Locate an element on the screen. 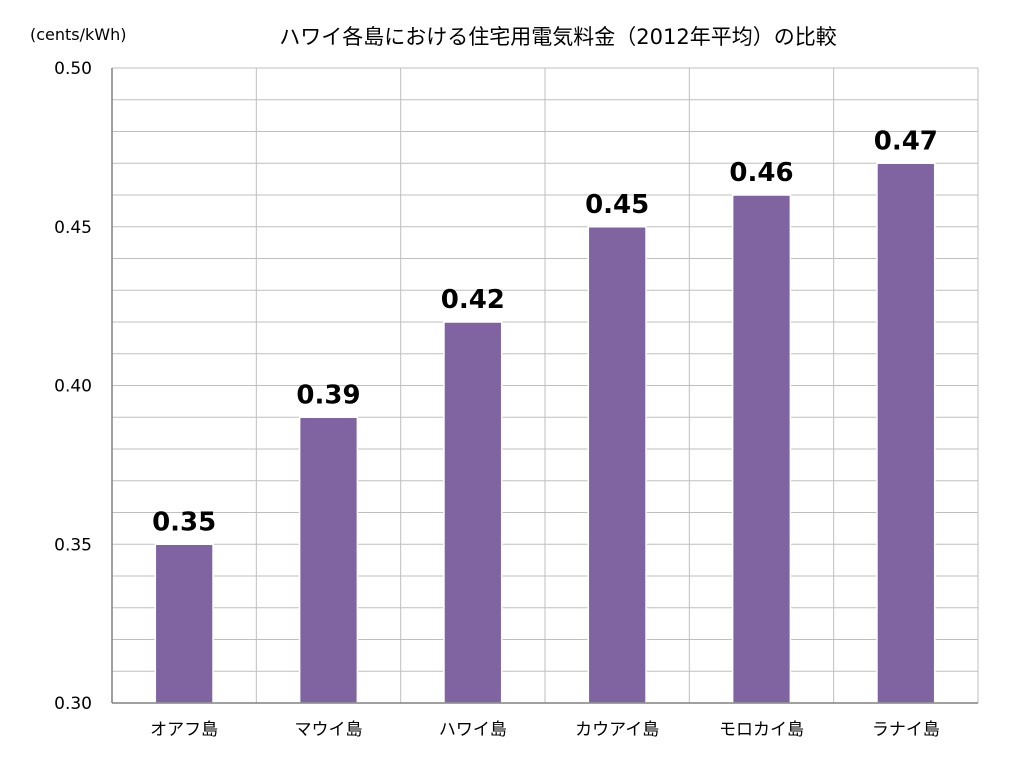 The height and width of the screenshot is (768, 1024). y-tick-label: 0.30 is located at coordinates (73, 704).